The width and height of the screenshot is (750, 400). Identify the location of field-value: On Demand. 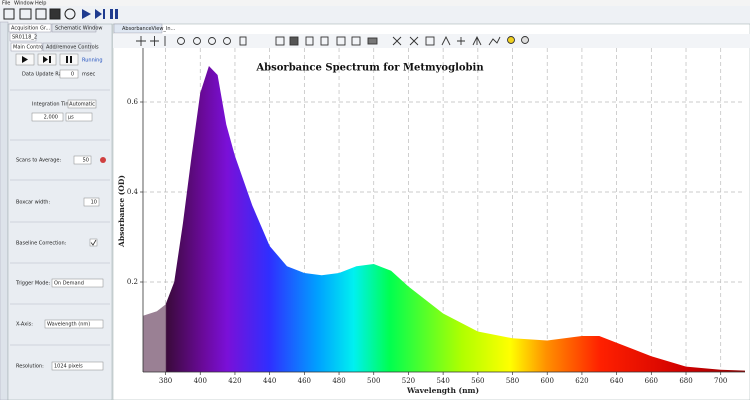
(69, 284).